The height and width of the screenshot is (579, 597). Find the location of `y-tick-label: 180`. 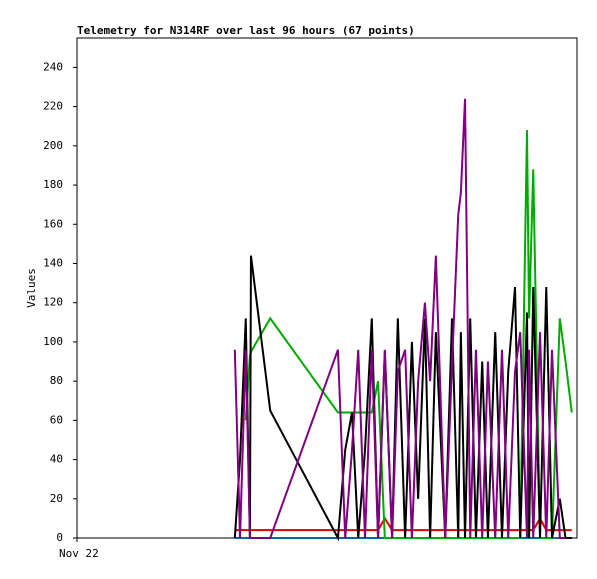

y-tick-label: 180 is located at coordinates (53, 184).